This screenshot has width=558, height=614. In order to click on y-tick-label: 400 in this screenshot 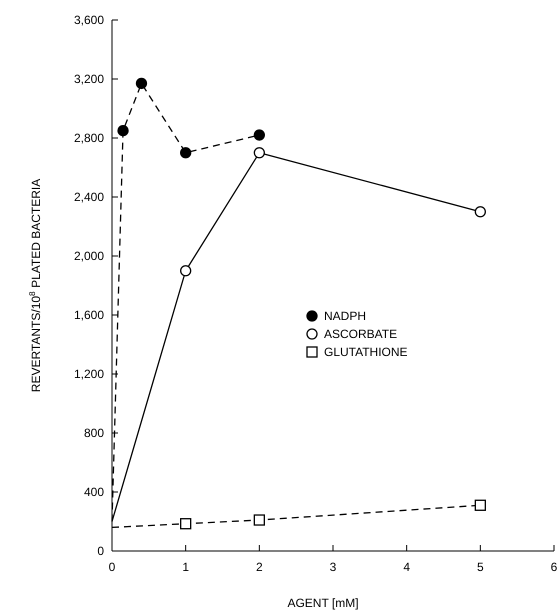, I will do `click(94, 492)`.